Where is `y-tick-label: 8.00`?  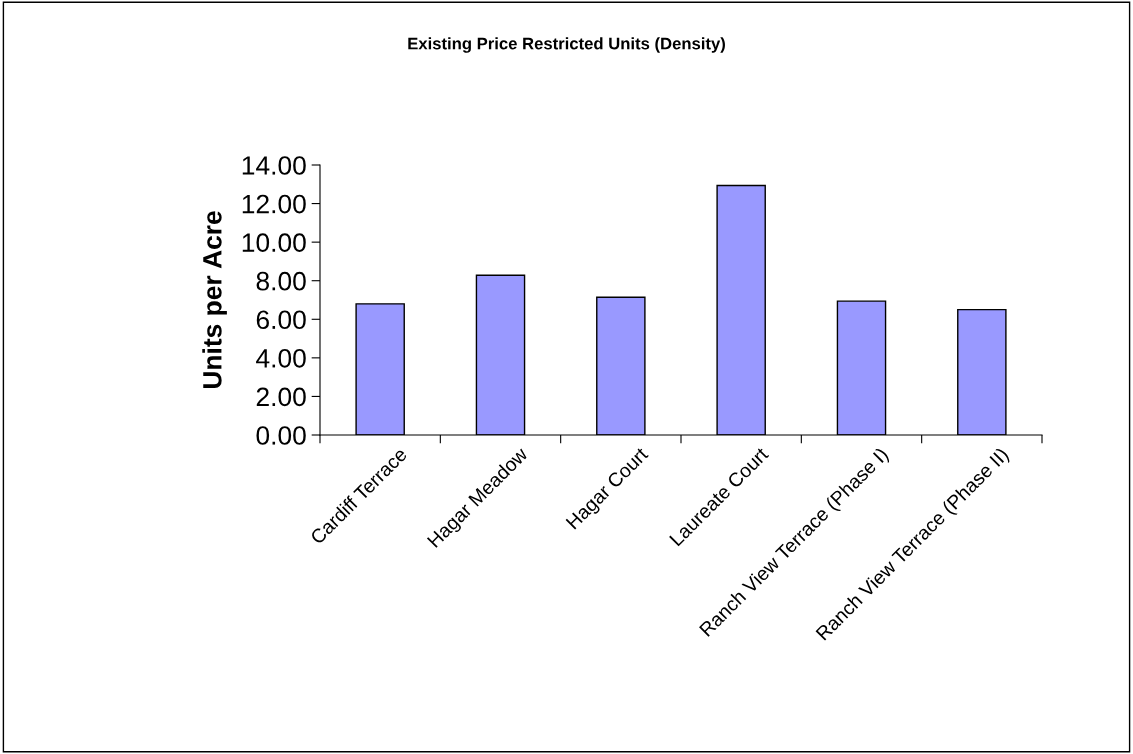
y-tick-label: 8.00 is located at coordinates (281, 281).